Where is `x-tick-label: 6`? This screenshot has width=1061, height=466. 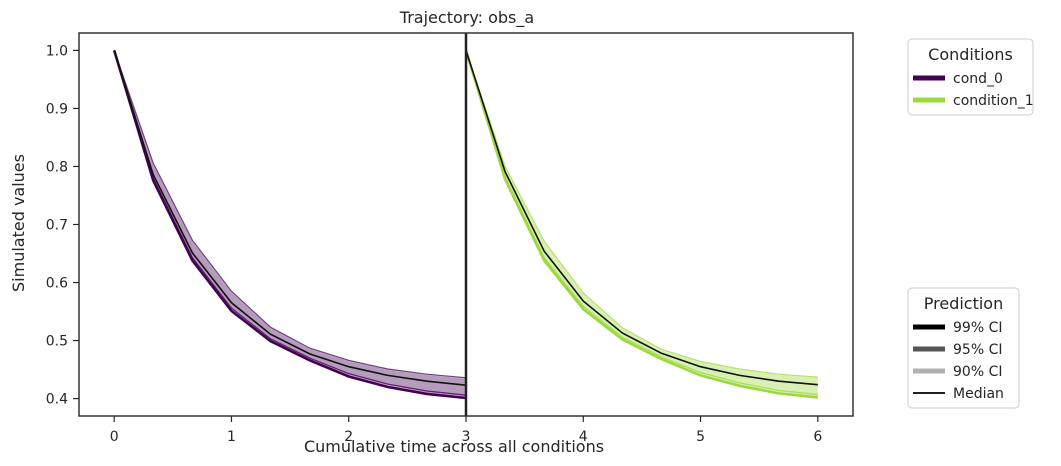 x-tick-label: 6 is located at coordinates (817, 437).